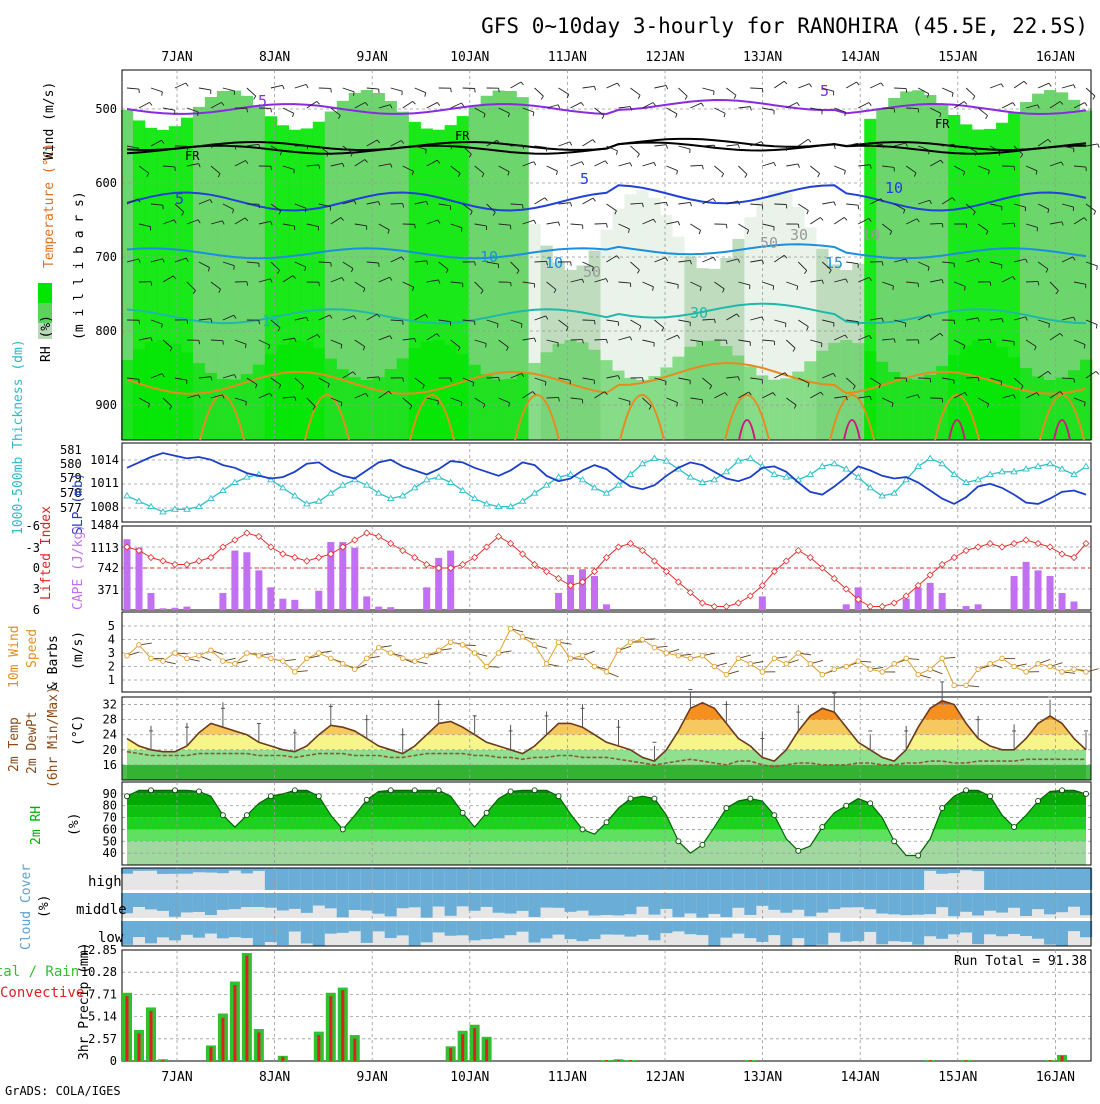  Describe the element at coordinates (106, 405) in the screenshot. I see `upper-ytick: 900` at that location.